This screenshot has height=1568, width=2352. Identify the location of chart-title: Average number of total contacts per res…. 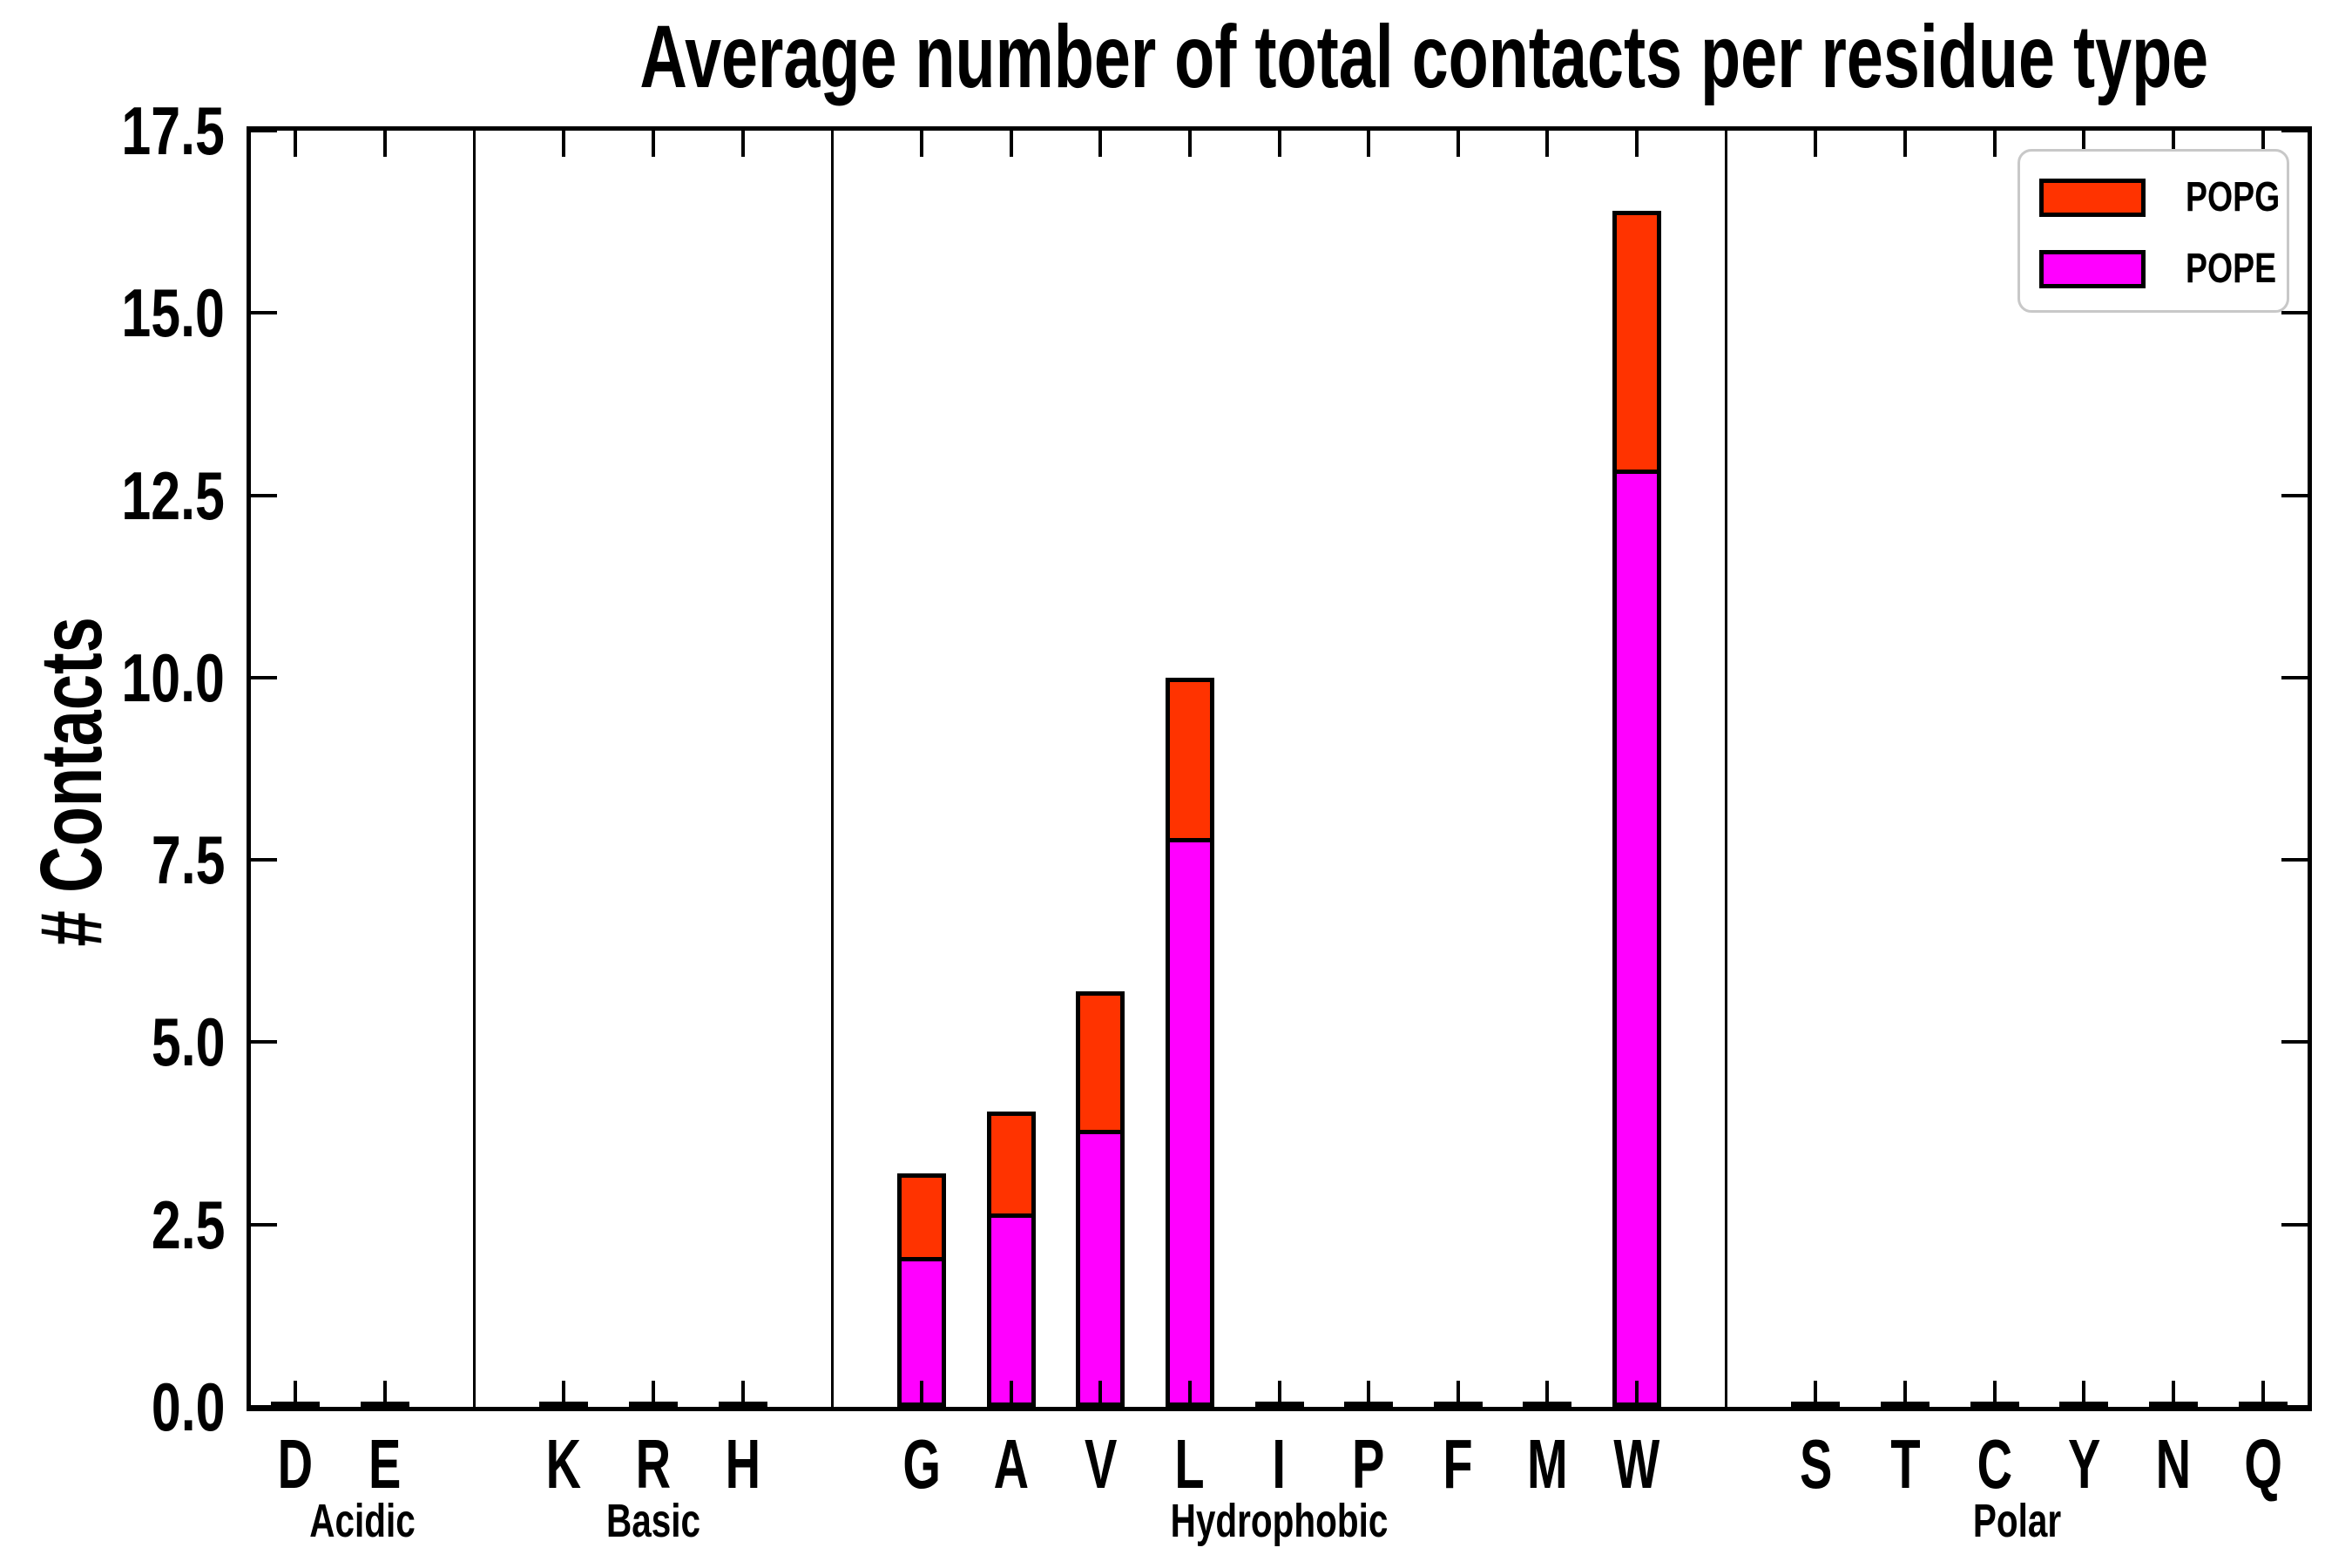
(1286, 57).